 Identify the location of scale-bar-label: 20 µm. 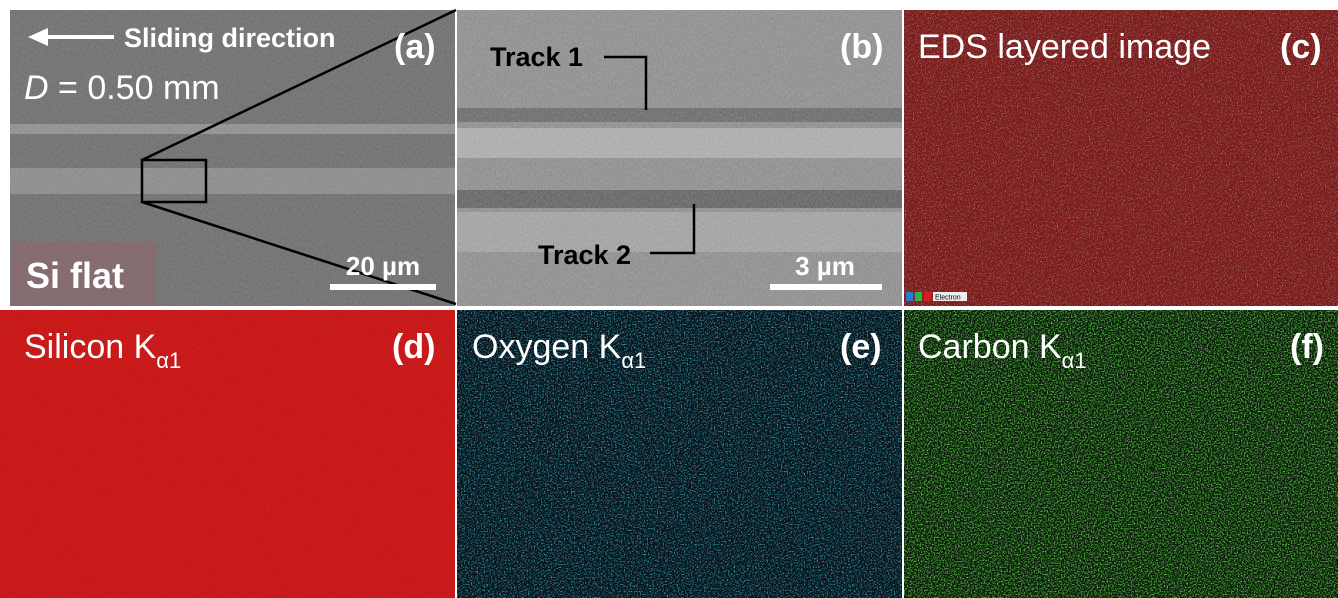
(383, 266).